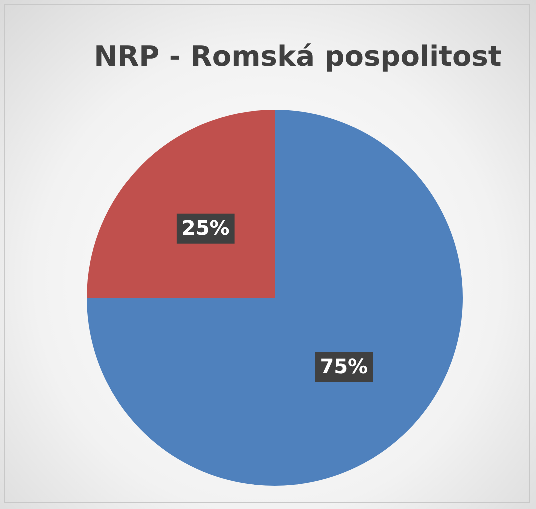  What do you see at coordinates (344, 366) in the screenshot?
I see `data-label: 75%` at bounding box center [344, 366].